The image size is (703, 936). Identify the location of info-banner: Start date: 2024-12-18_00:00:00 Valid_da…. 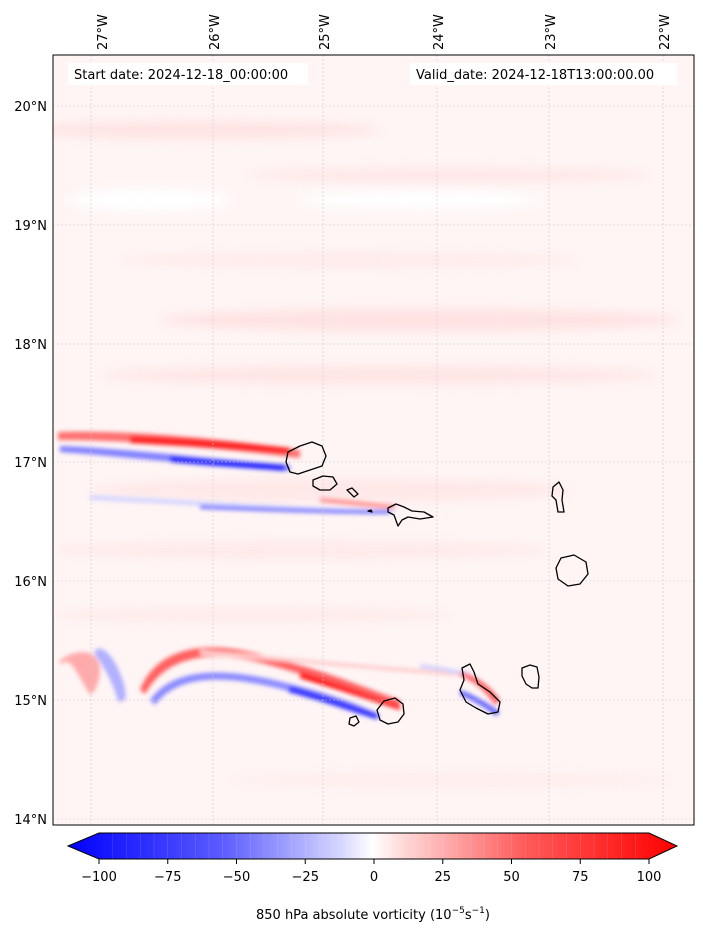
(372, 74).